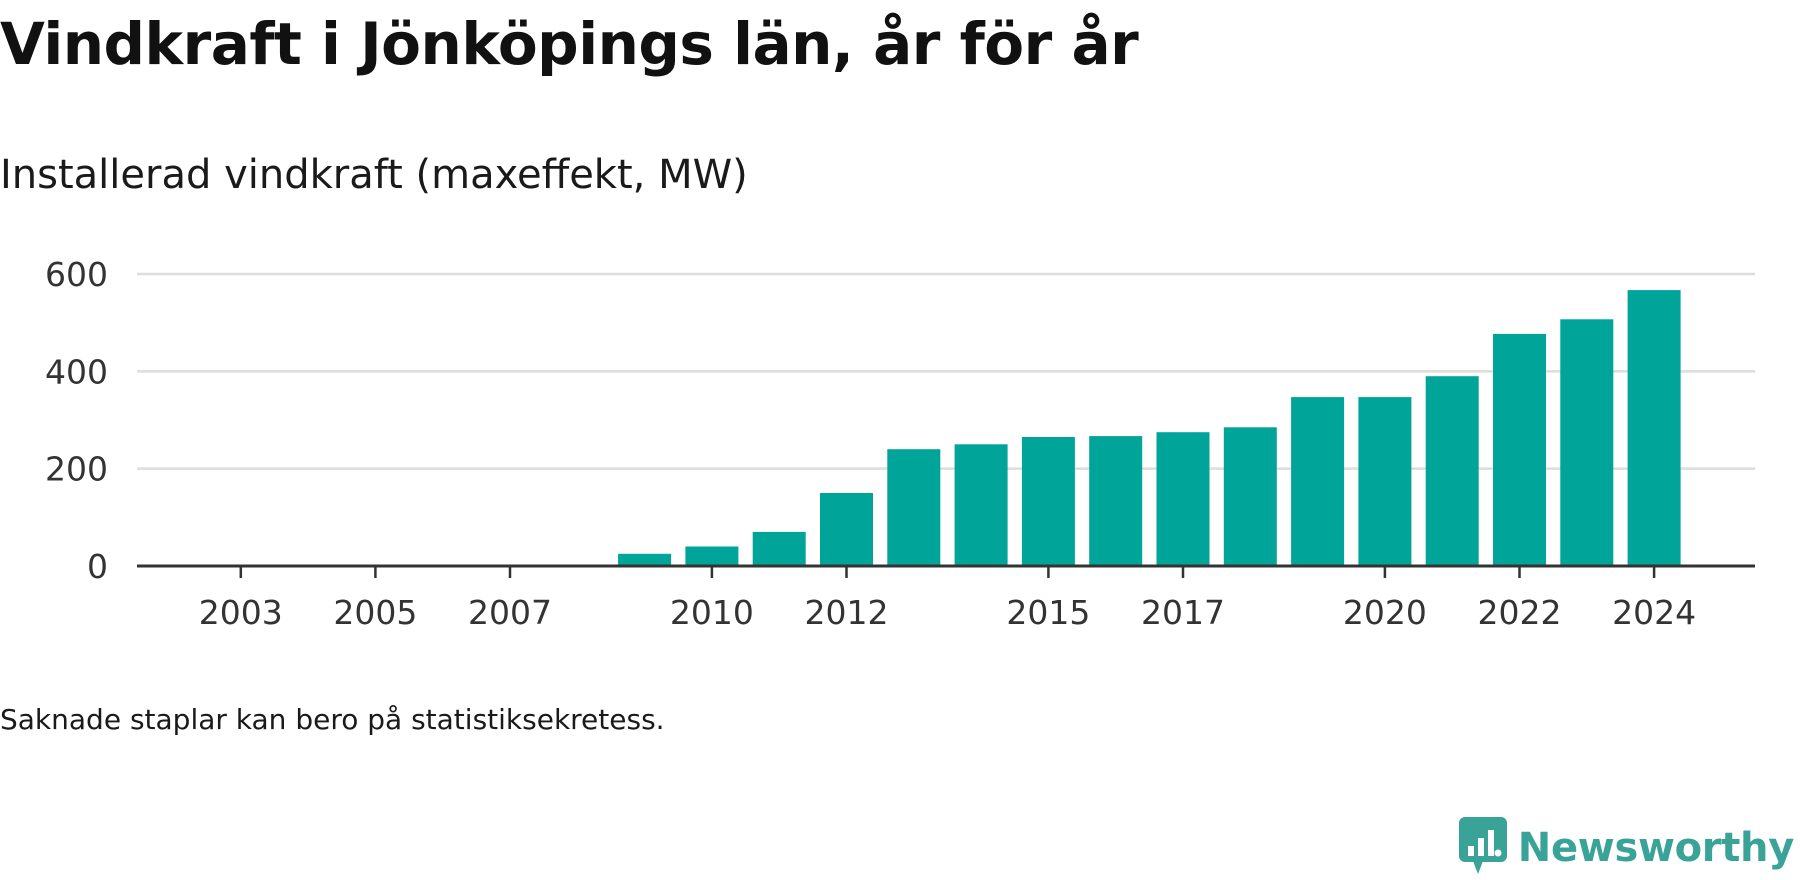  I want to click on x-axis, so click(946, 571).